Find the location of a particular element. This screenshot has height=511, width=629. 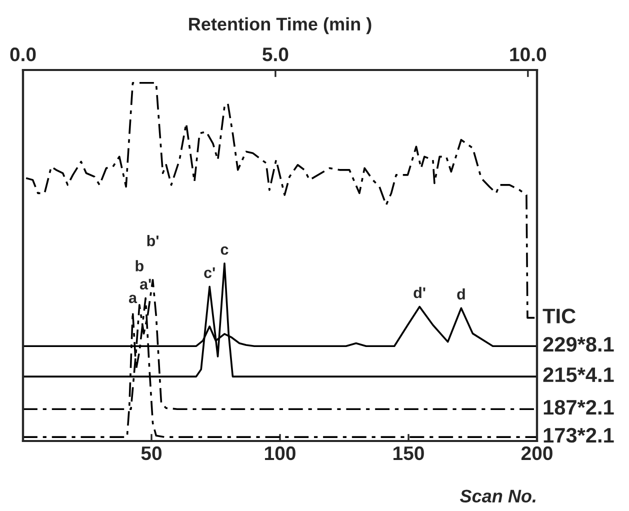

x-tick-label: 150 is located at coordinates (409, 453).